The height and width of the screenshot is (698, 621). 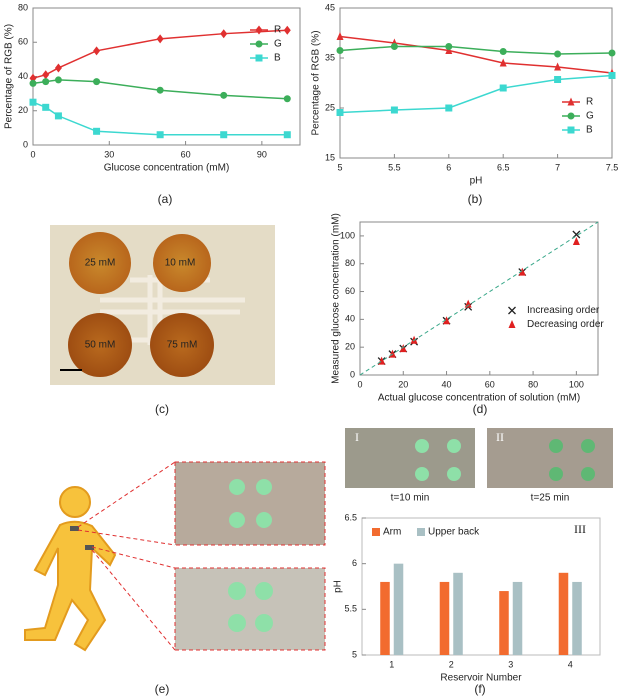 What do you see at coordinates (186, 154) in the screenshot?
I see `x-tick-label: 60` at bounding box center [186, 154].